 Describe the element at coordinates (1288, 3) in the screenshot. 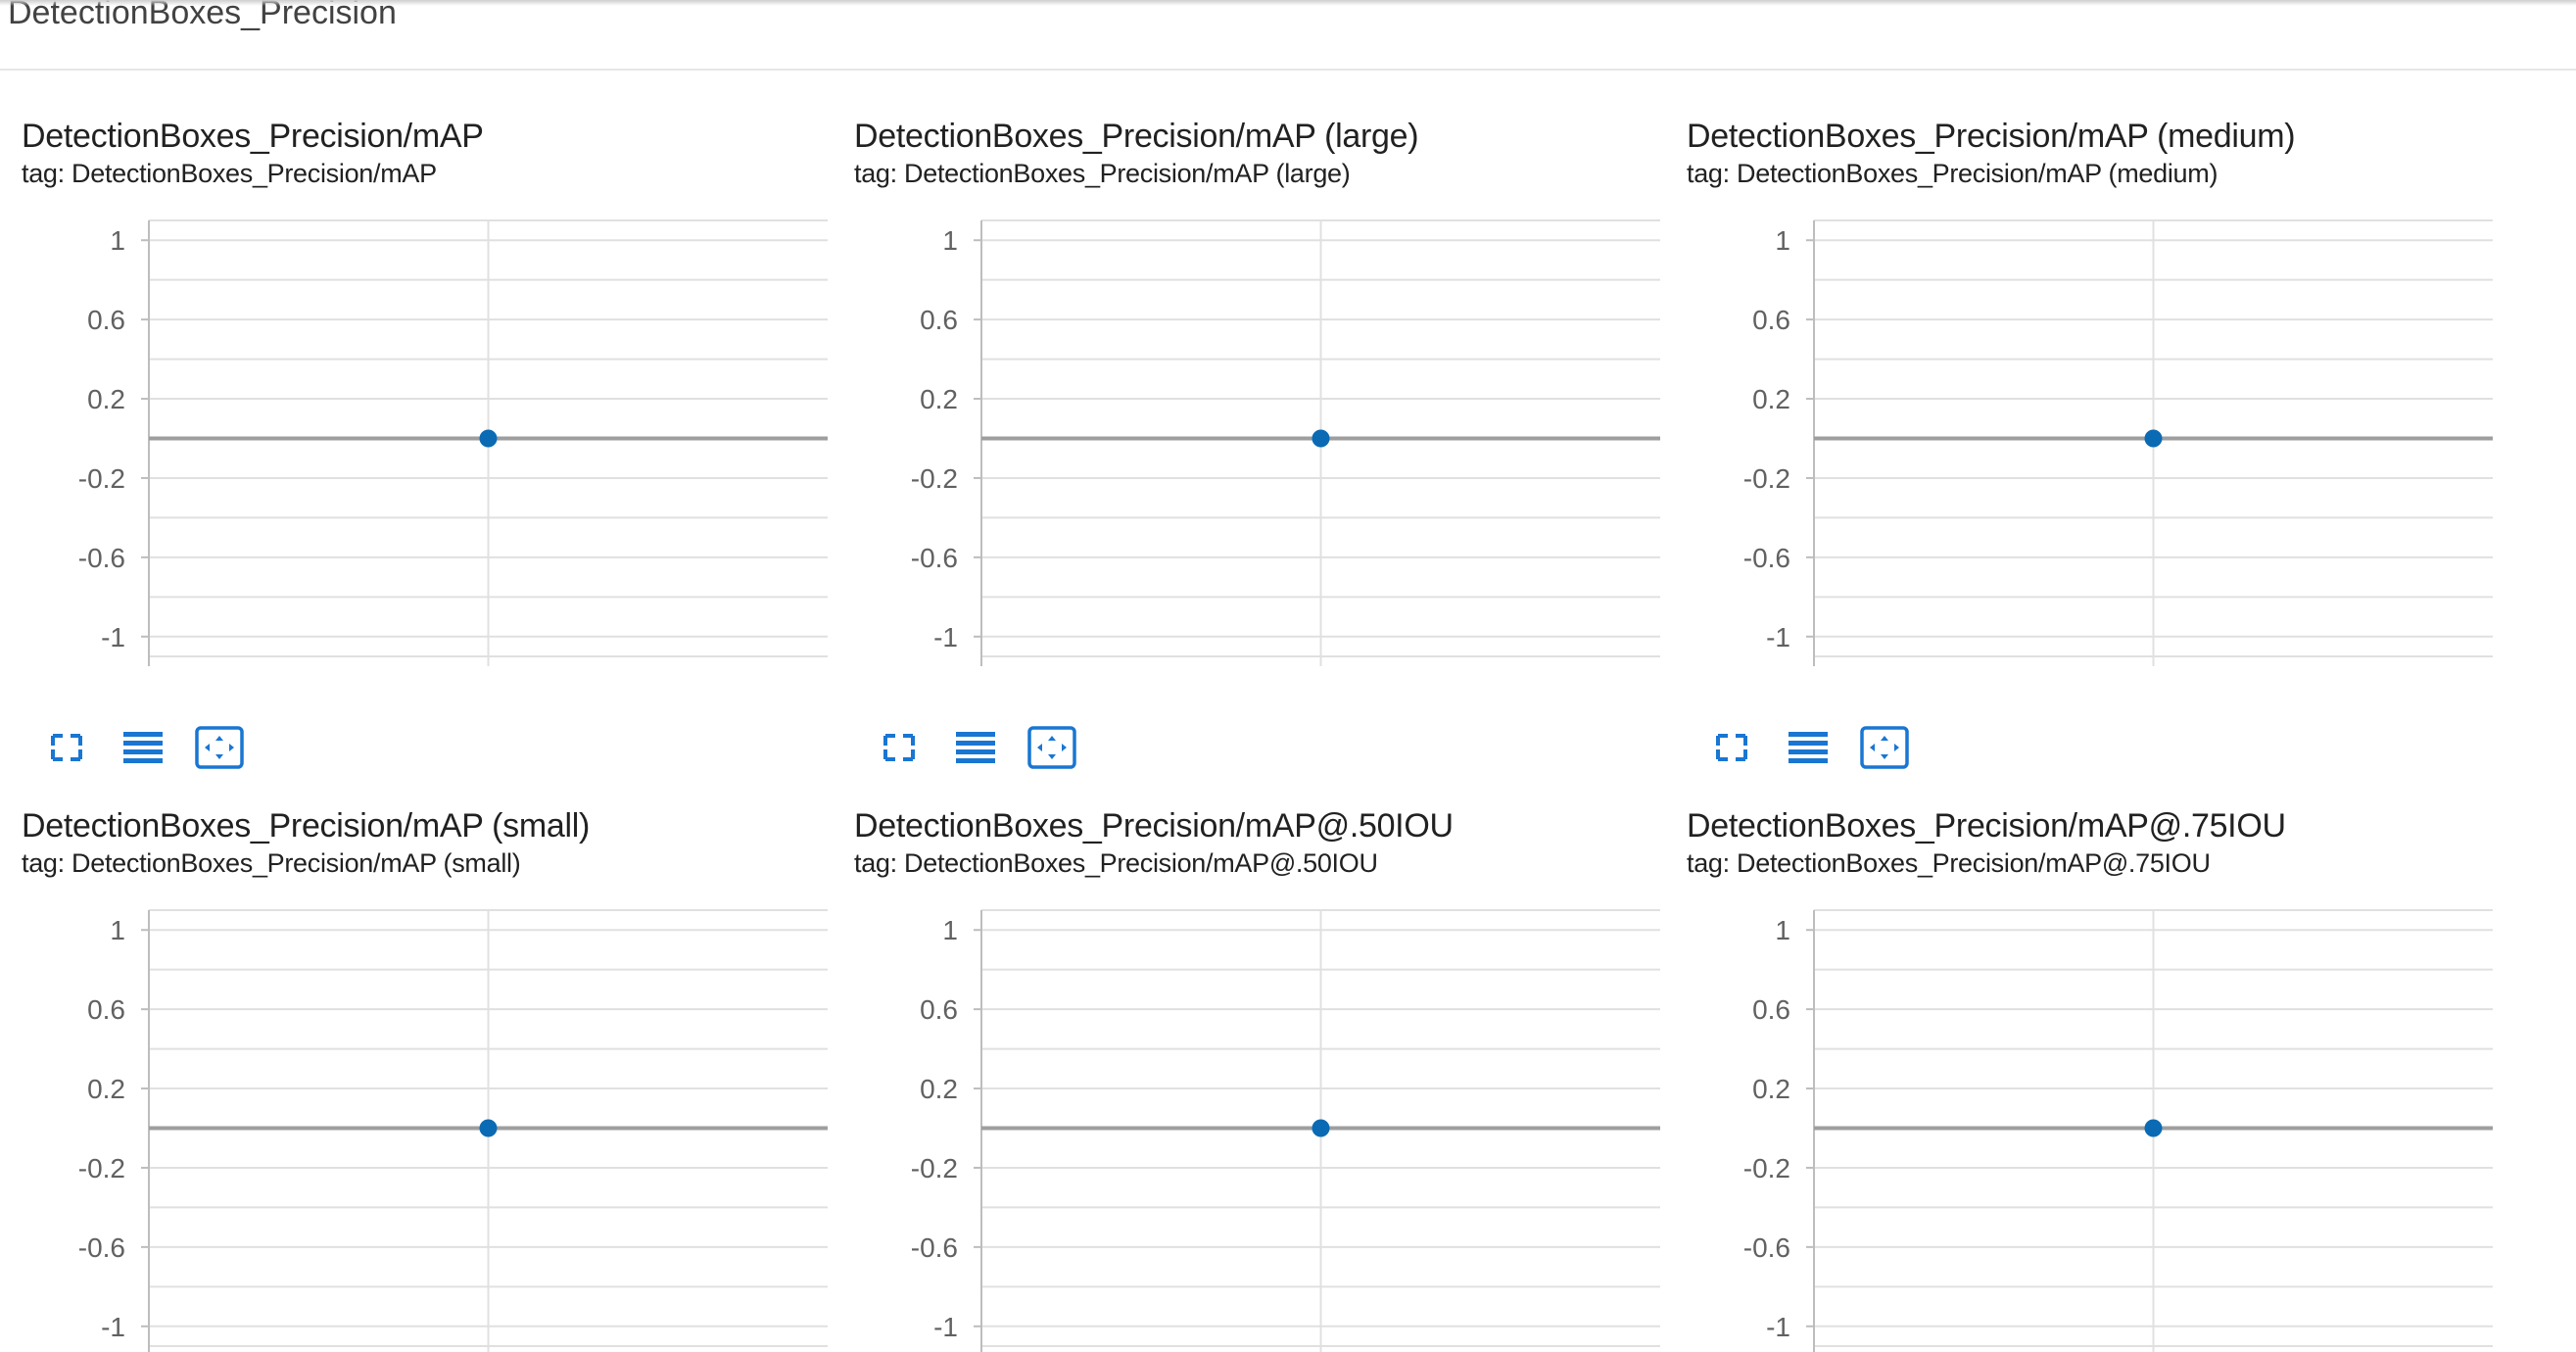

I see `top-shadow` at that location.